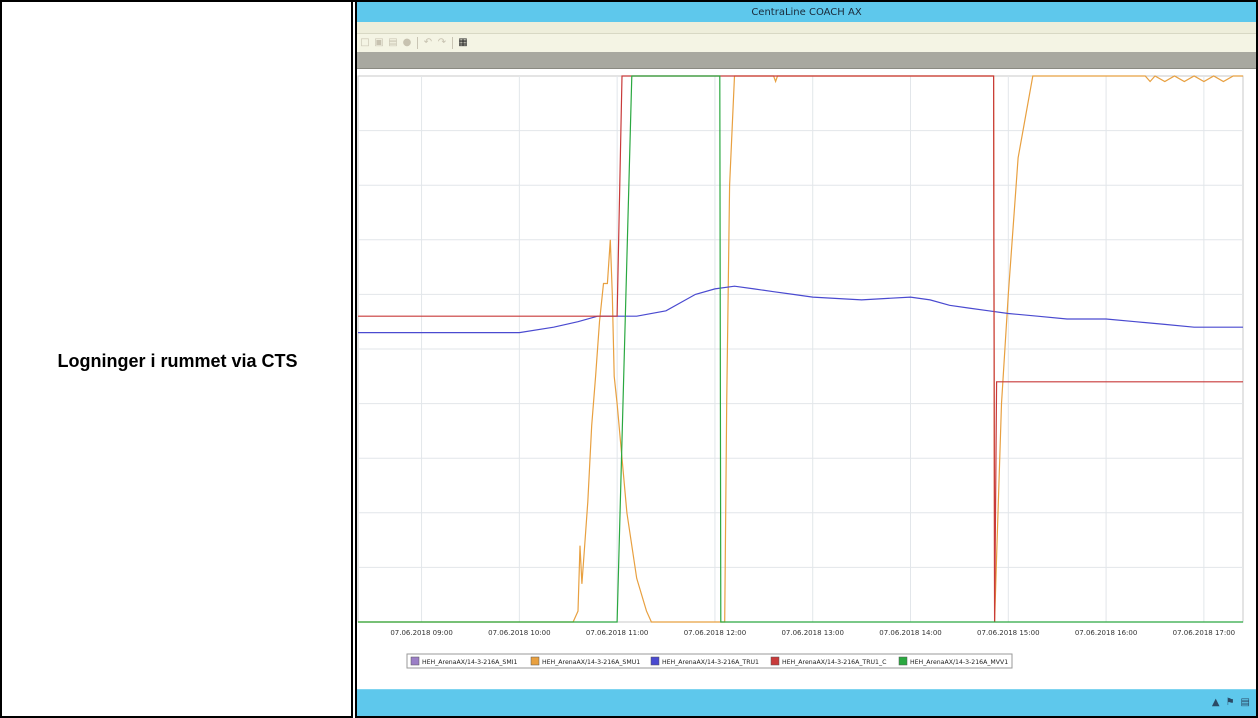 This screenshot has width=1258, height=718. Describe the element at coordinates (519, 633) in the screenshot. I see `x-tick-label: 07.06.2018 10:00` at that location.